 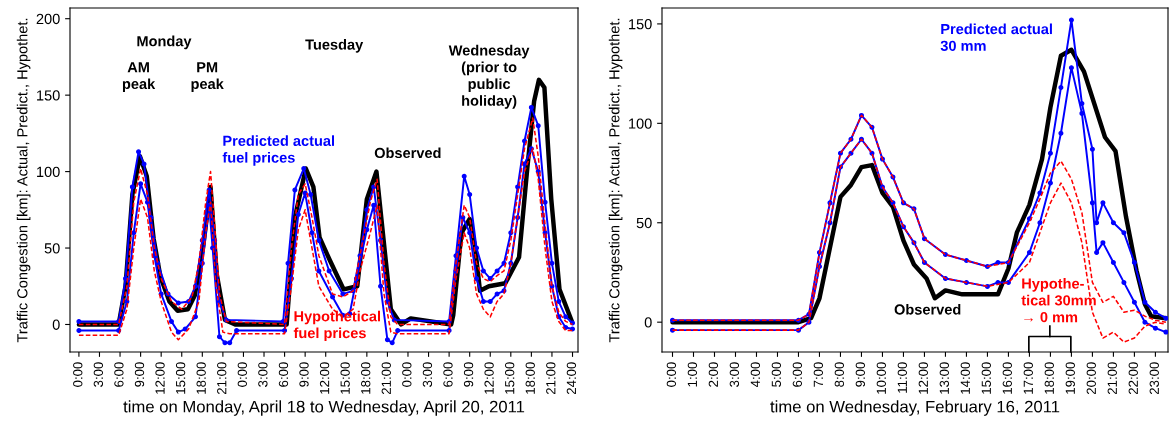 What do you see at coordinates (818, 374) in the screenshot?
I see `x-tick-label: 7:00` at bounding box center [818, 374].